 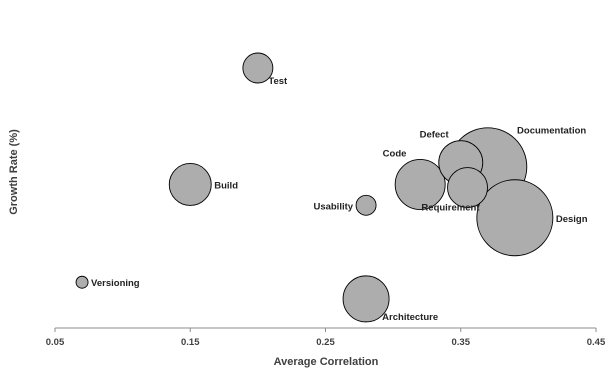 I want to click on bubble-label-code: Code, so click(x=395, y=153).